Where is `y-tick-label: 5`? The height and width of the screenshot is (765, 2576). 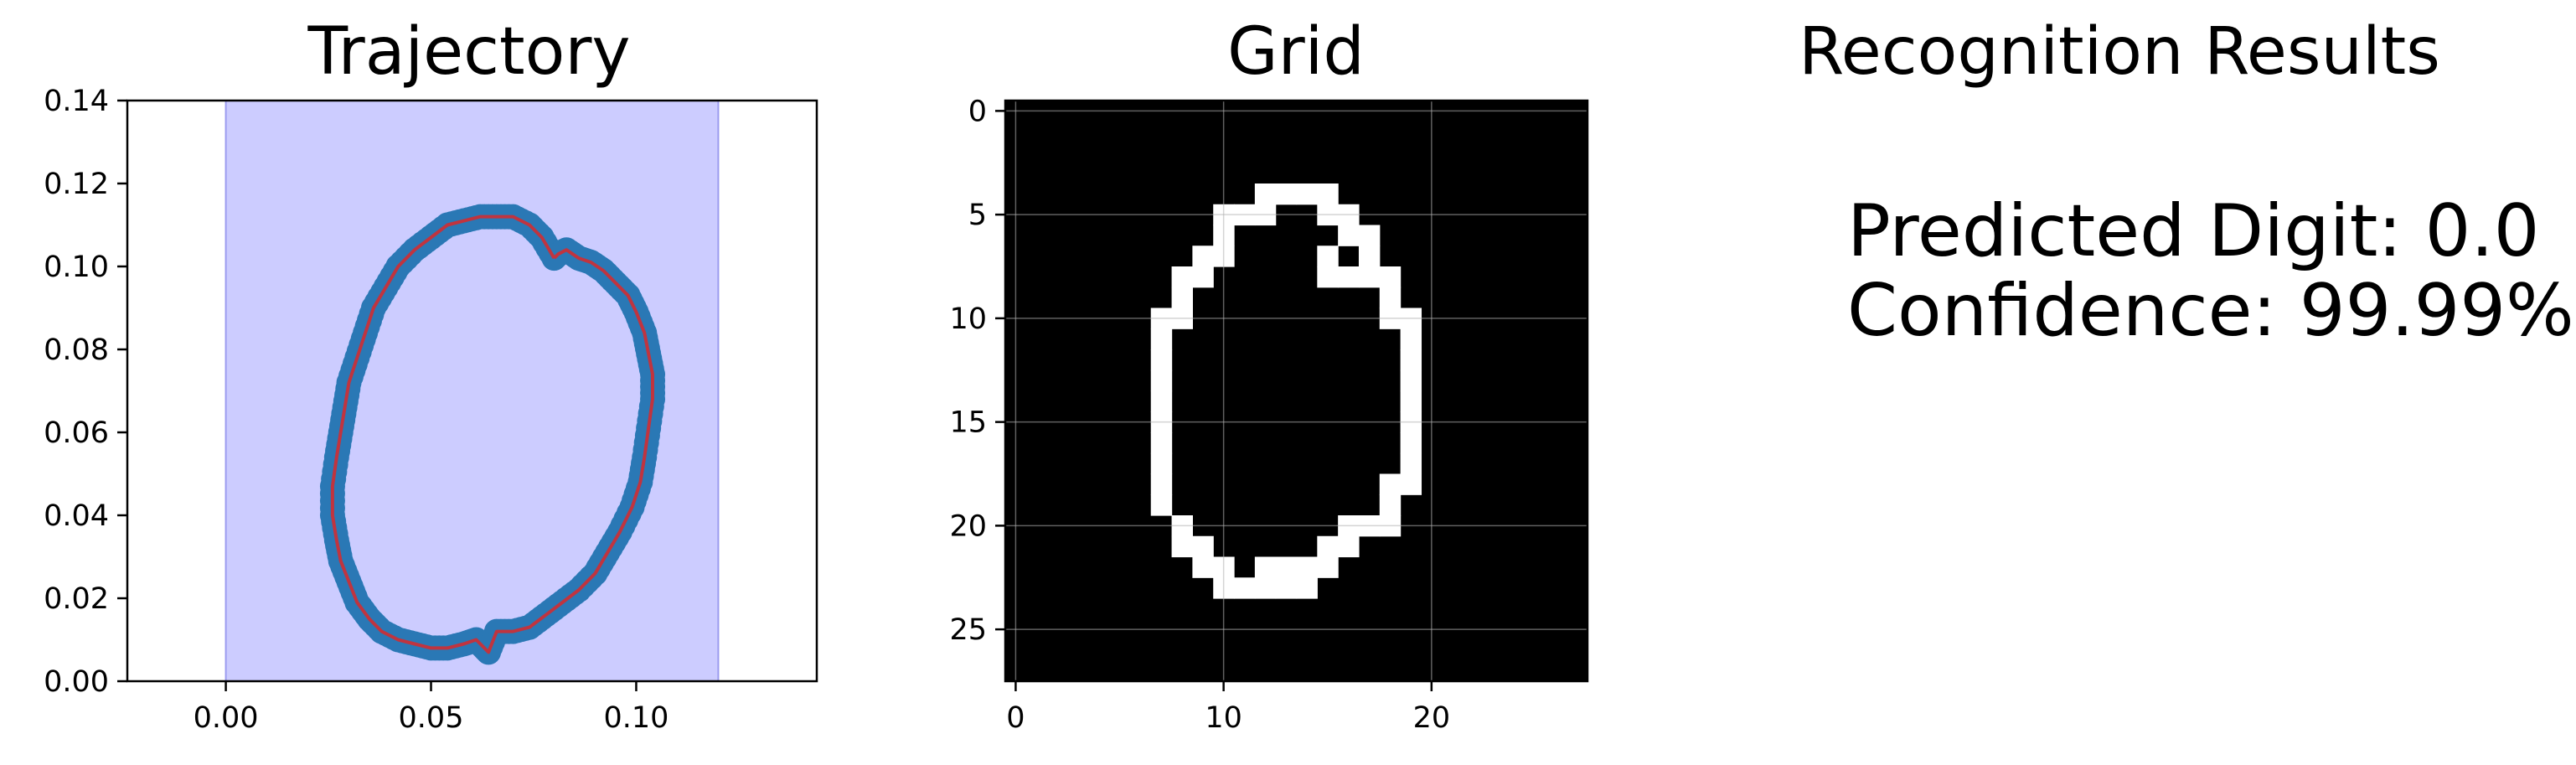
y-tick-label: 5 is located at coordinates (977, 215).